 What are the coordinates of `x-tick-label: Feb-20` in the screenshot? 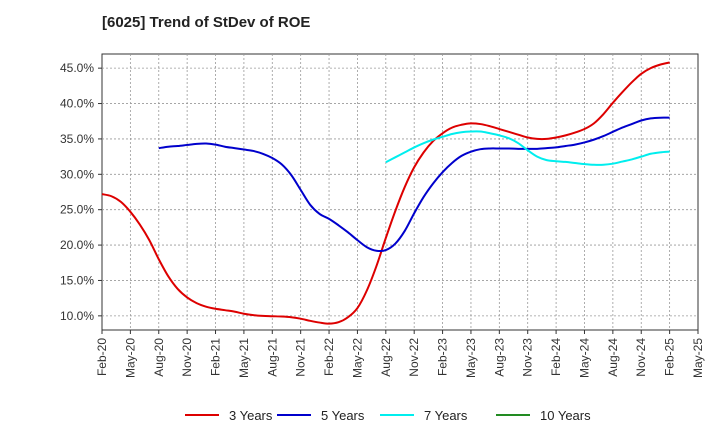 It's located at (102, 357).